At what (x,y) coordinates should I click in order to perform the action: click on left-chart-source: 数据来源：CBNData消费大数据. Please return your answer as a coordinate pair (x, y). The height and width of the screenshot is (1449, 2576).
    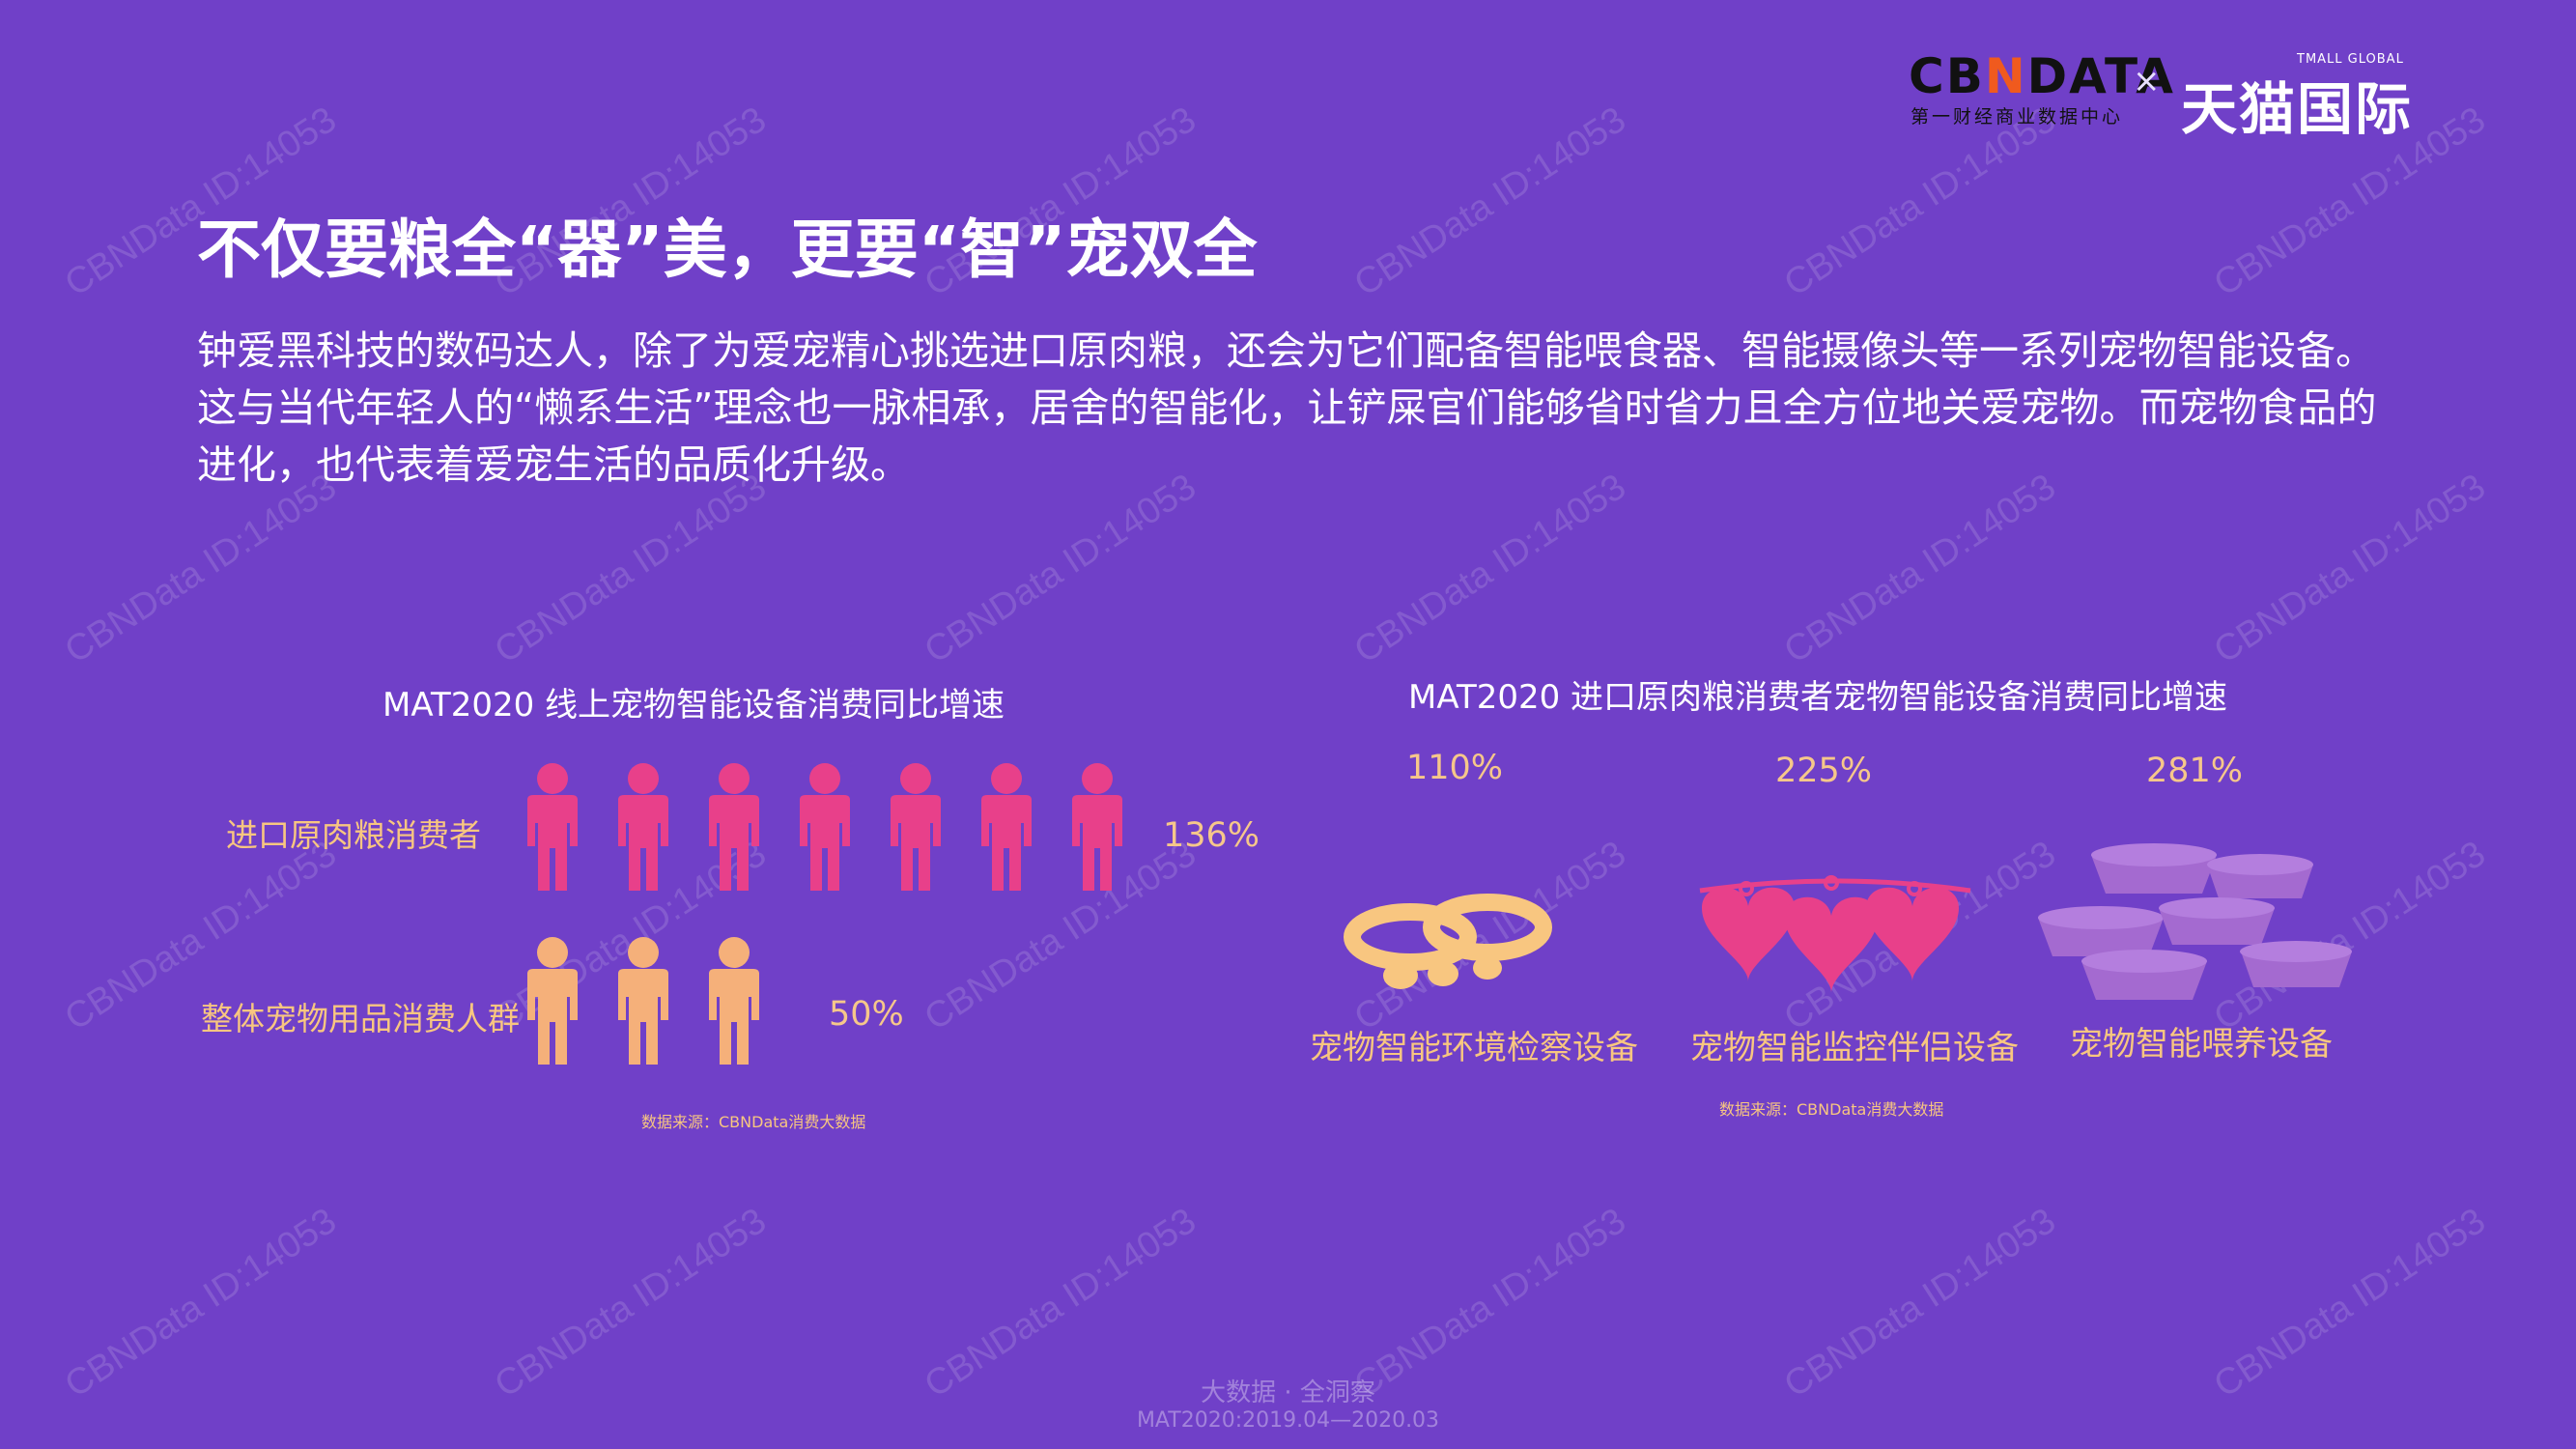
    Looking at the image, I should click on (753, 1122).